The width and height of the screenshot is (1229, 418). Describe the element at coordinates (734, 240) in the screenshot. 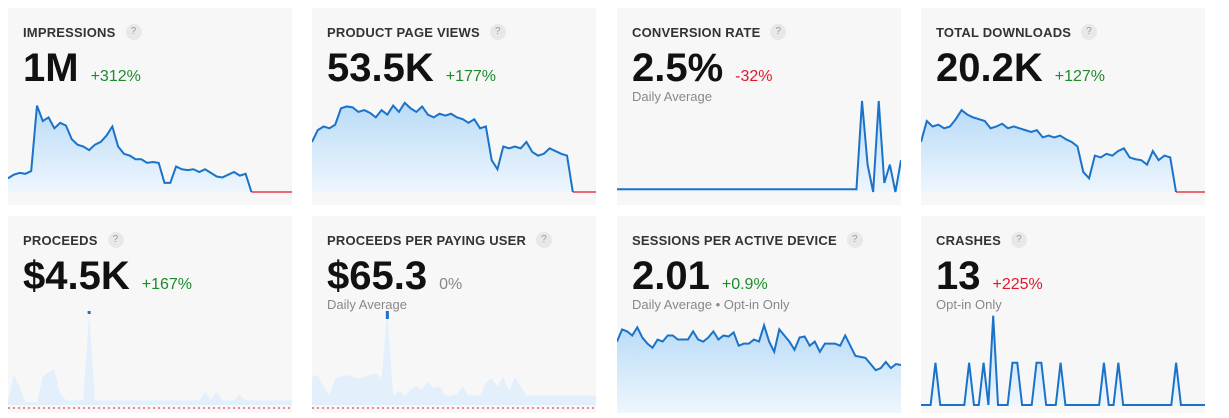

I see `card-title-text: SESSIONS PER ACTIVE DEVICE` at that location.